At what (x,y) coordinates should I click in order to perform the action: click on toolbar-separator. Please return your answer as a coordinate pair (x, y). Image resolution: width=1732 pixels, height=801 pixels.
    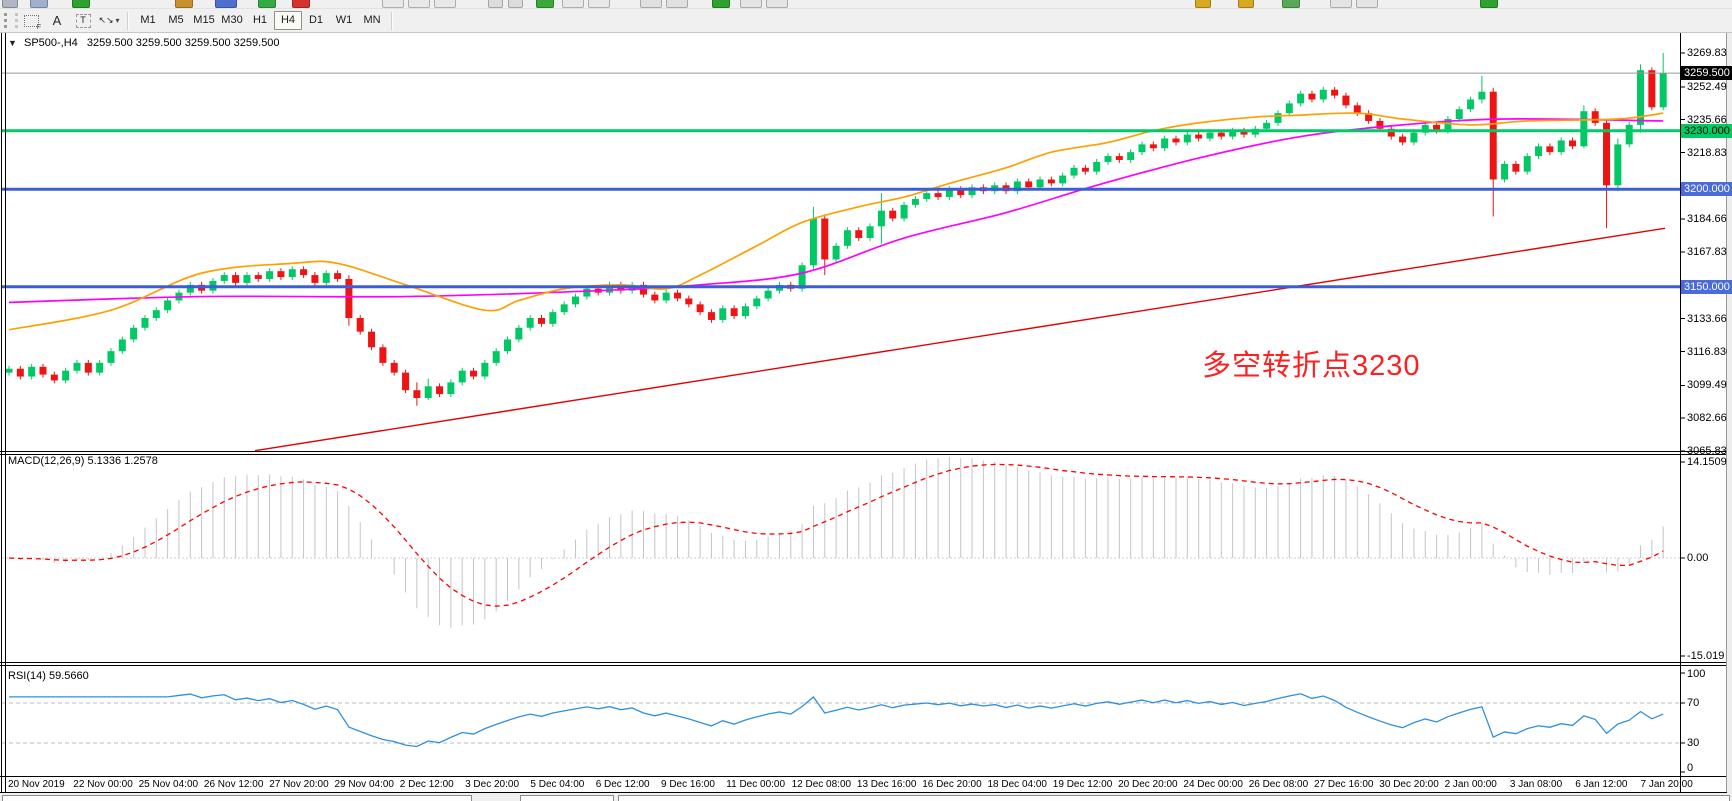
    Looking at the image, I should click on (128, 20).